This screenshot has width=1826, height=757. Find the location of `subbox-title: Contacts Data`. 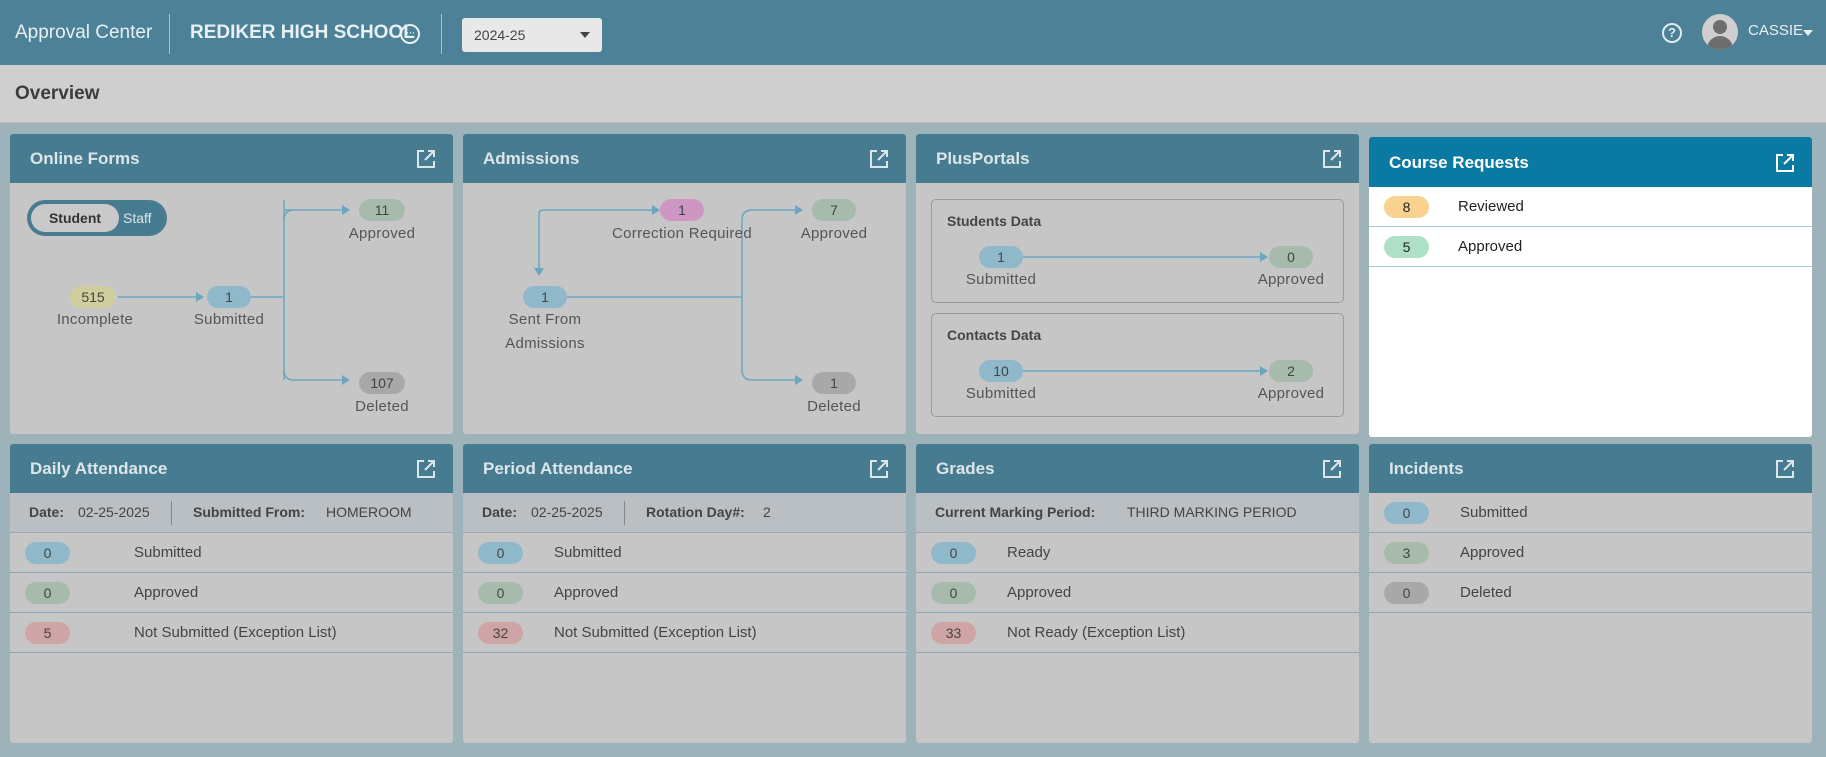

subbox-title: Contacts Data is located at coordinates (994, 335).